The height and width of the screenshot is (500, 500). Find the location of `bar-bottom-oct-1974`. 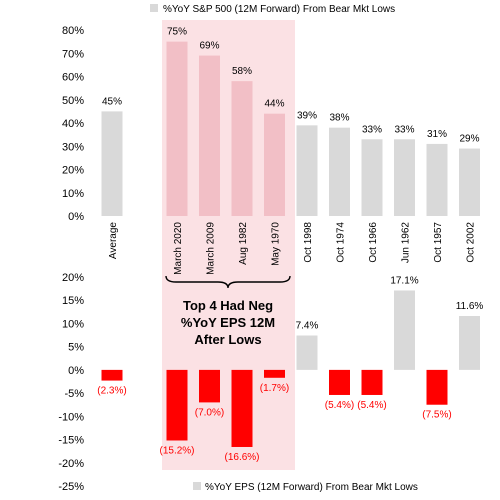

bar-bottom-oct-1974 is located at coordinates (339, 382).